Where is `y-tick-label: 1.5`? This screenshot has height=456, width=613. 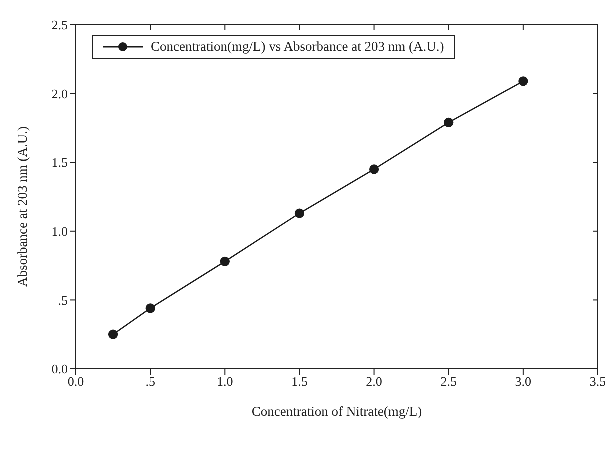 y-tick-label: 1.5 is located at coordinates (60, 162).